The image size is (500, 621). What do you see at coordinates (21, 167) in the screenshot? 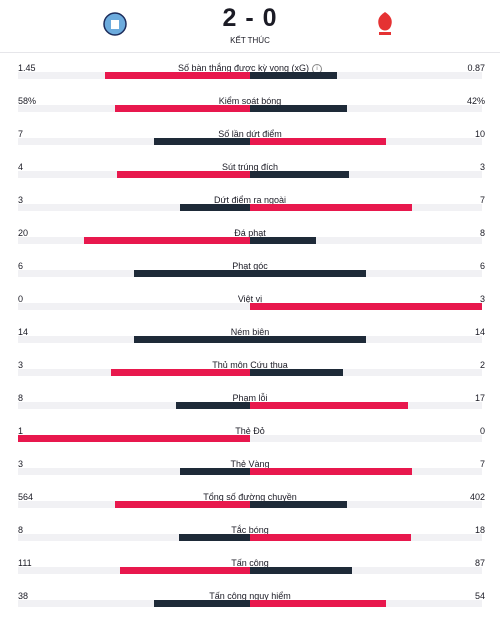
I see `home-value: 4` at bounding box center [21, 167].